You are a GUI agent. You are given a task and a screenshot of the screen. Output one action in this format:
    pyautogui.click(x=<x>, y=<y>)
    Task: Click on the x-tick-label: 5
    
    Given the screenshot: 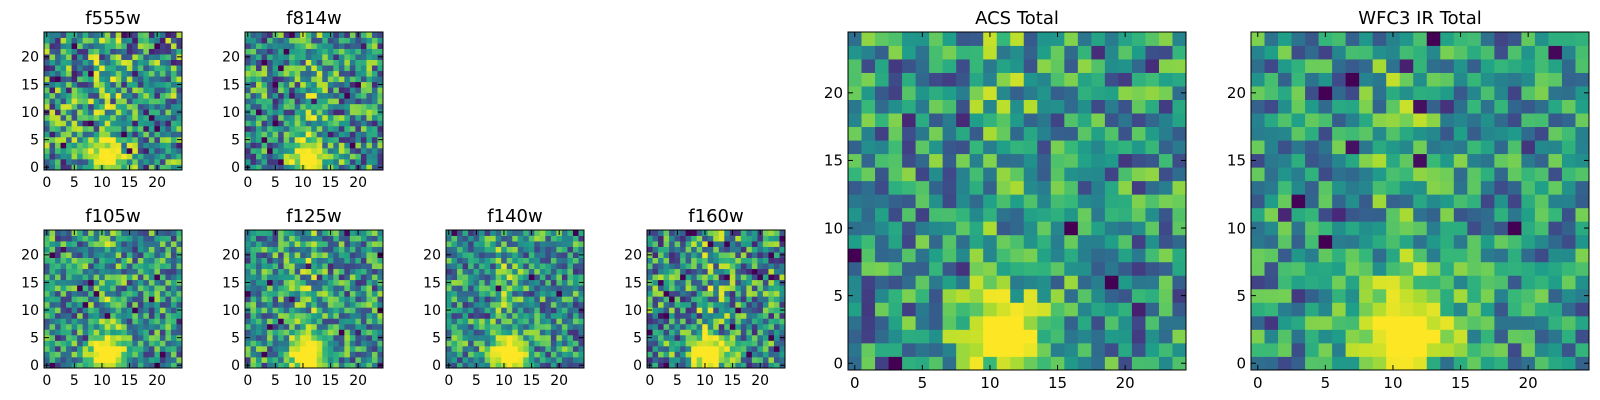 What is the action you would take?
    pyautogui.click(x=275, y=381)
    